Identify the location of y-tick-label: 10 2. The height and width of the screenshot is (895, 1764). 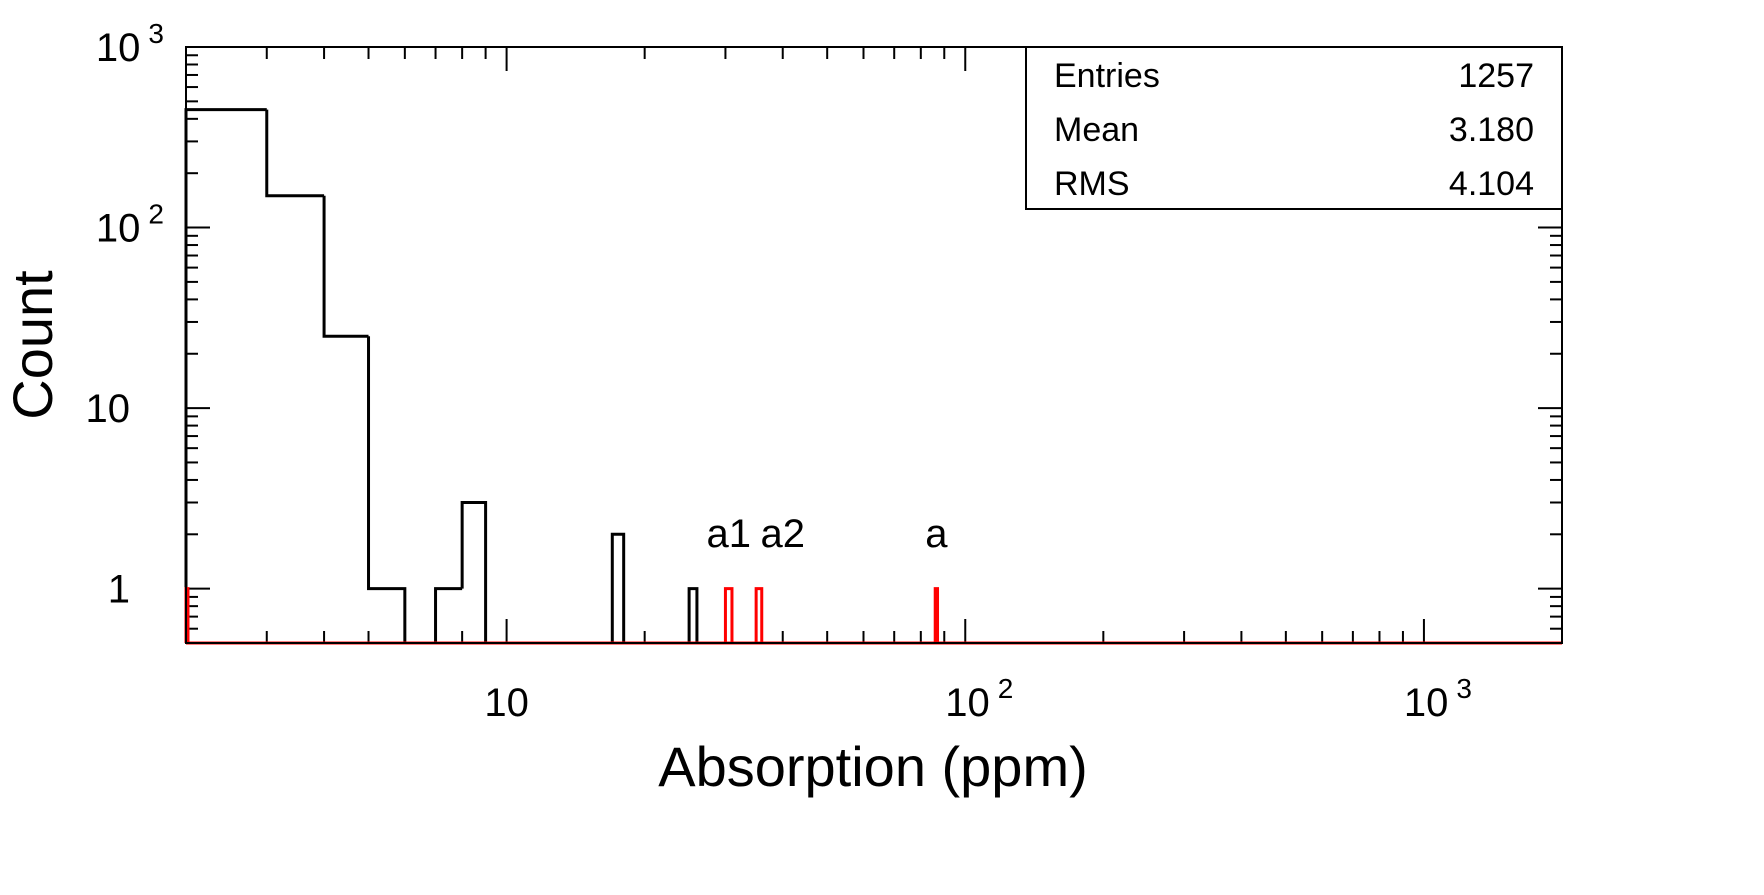
(130, 225).